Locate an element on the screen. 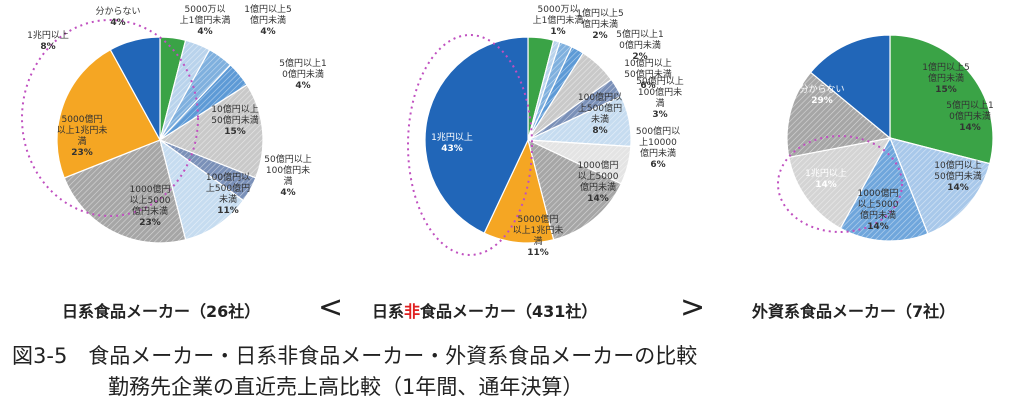  slice-label: 1兆円以上 8% is located at coordinates (48, 41).